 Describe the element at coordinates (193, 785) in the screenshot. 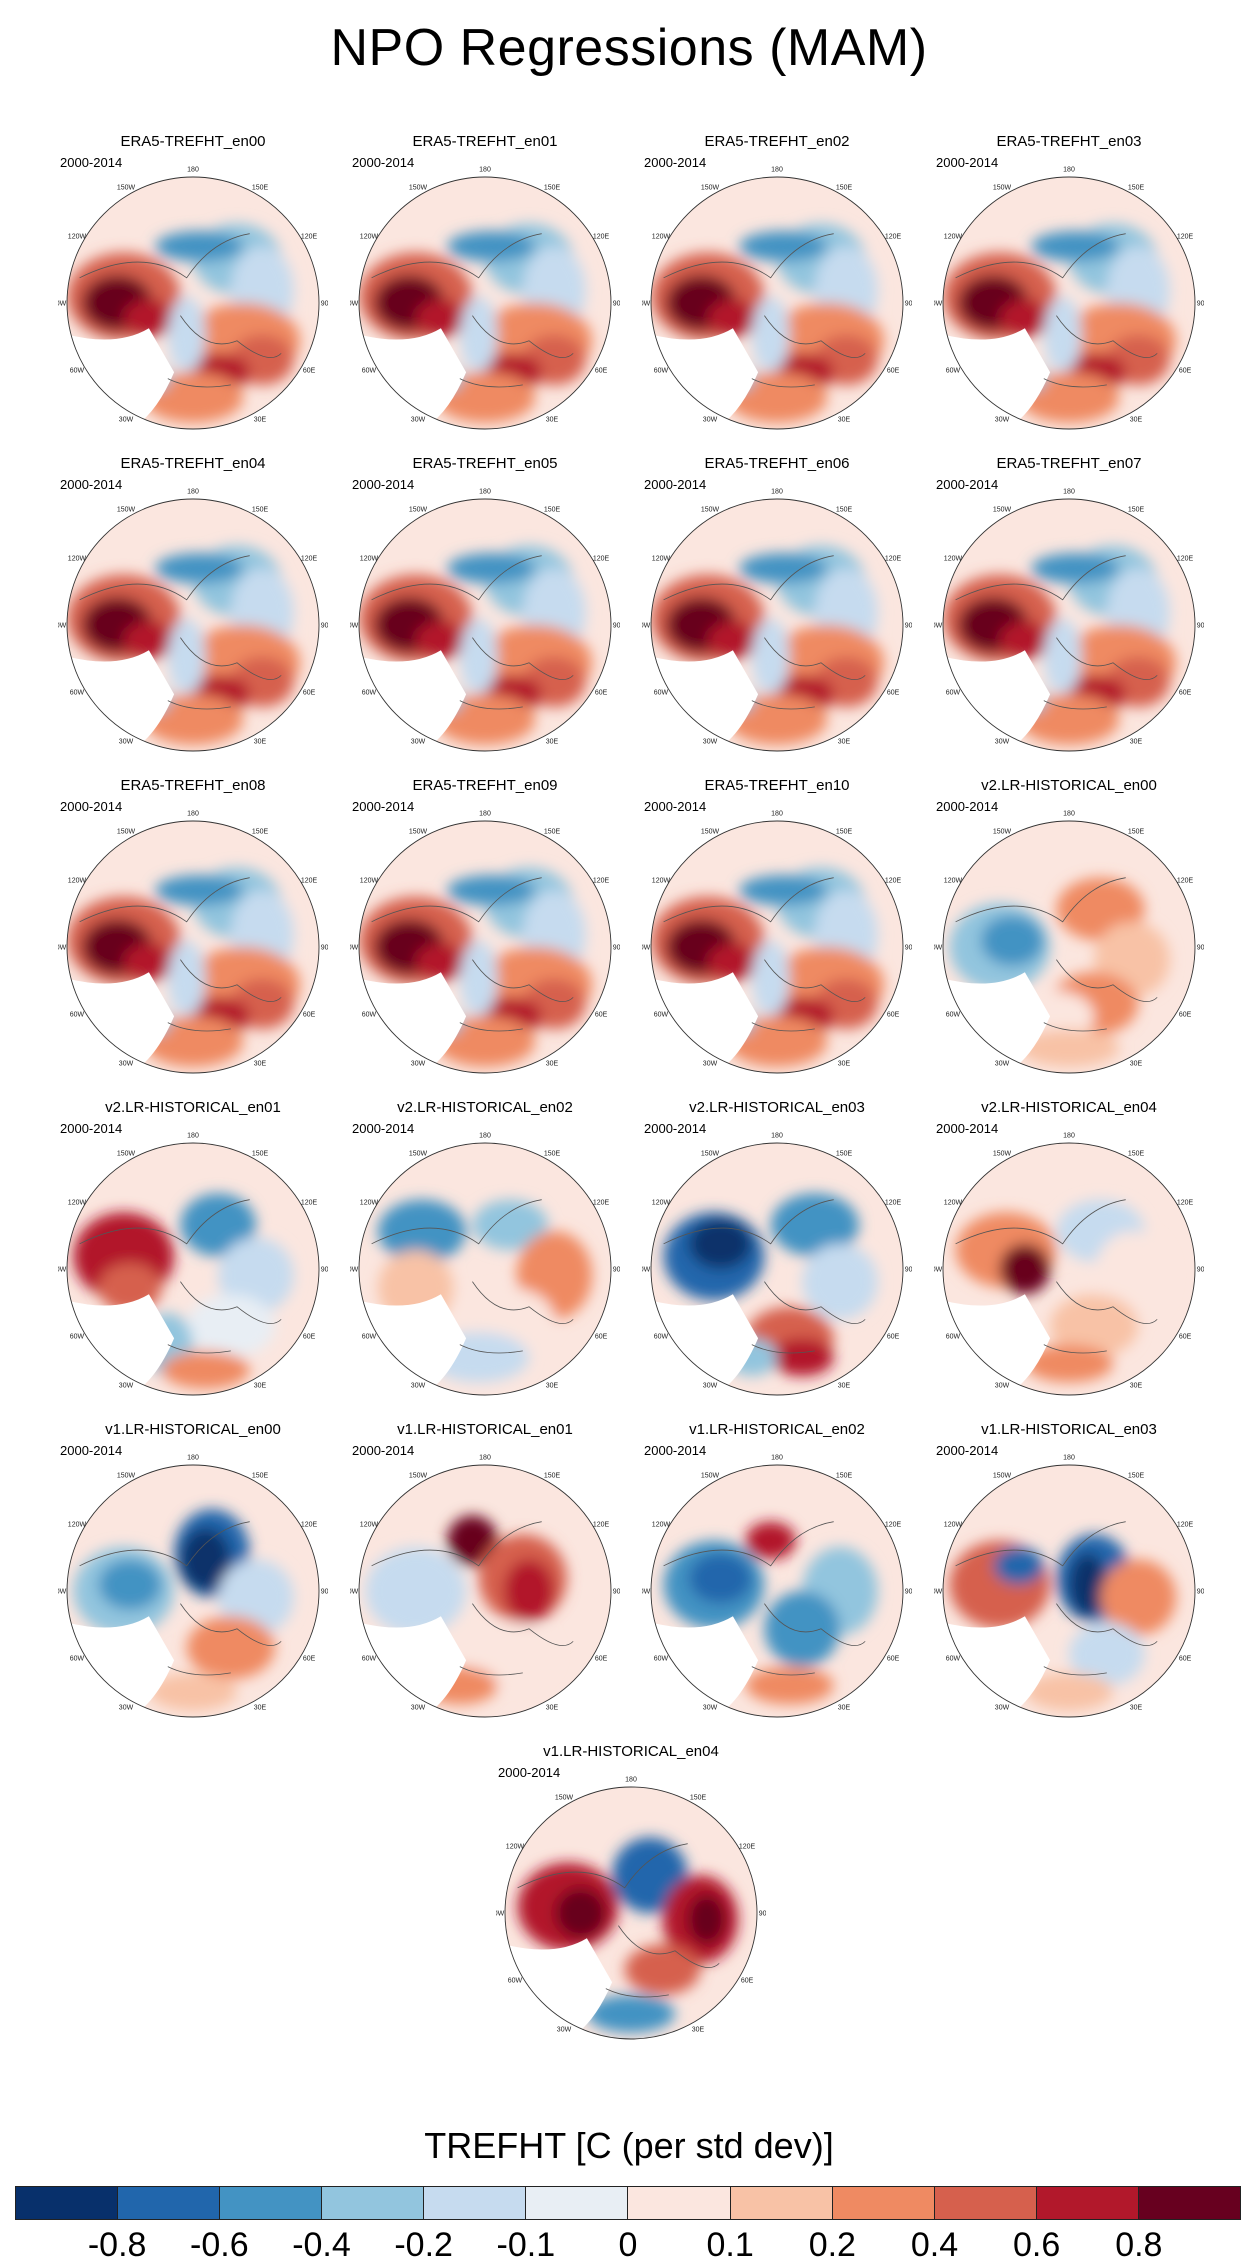

I see `panel-title: ERA5-TREFHT_en08` at that location.